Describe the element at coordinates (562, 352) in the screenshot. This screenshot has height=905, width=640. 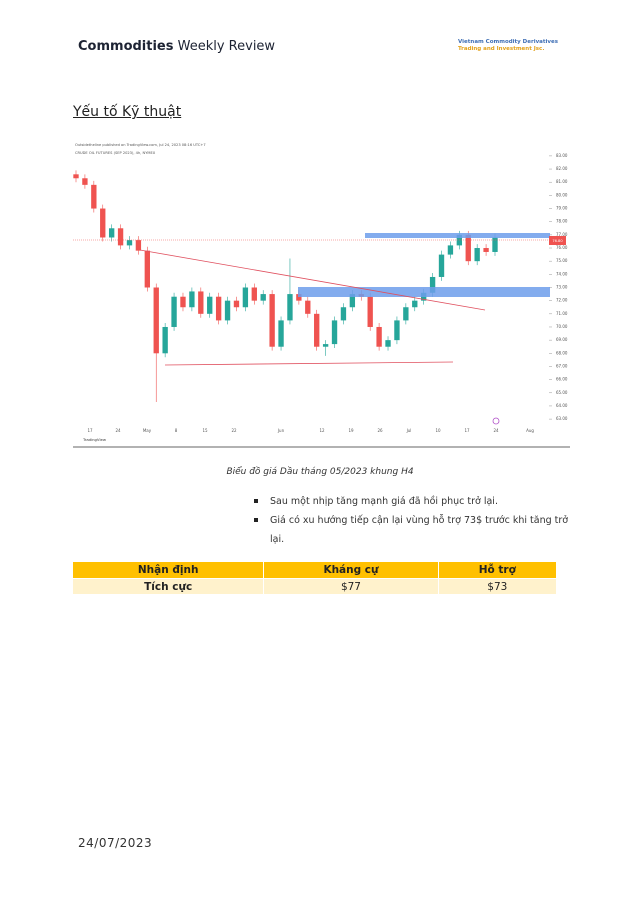
I see `y-tick-label: 68.00` at that location.